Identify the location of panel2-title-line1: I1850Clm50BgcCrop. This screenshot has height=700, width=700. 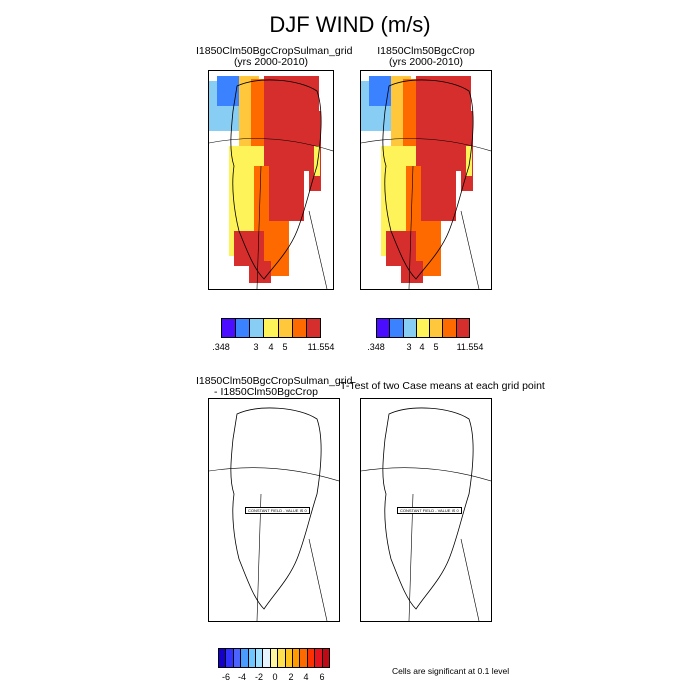
(426, 51).